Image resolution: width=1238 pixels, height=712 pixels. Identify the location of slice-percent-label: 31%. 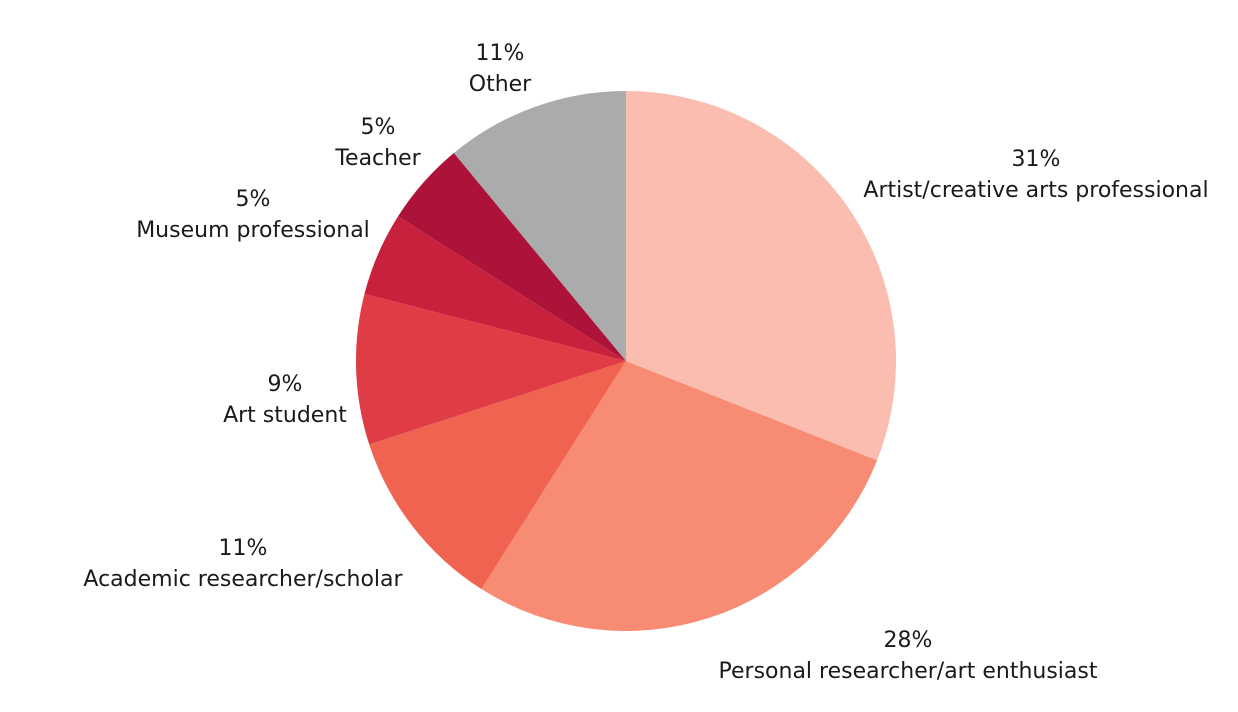
(1036, 159).